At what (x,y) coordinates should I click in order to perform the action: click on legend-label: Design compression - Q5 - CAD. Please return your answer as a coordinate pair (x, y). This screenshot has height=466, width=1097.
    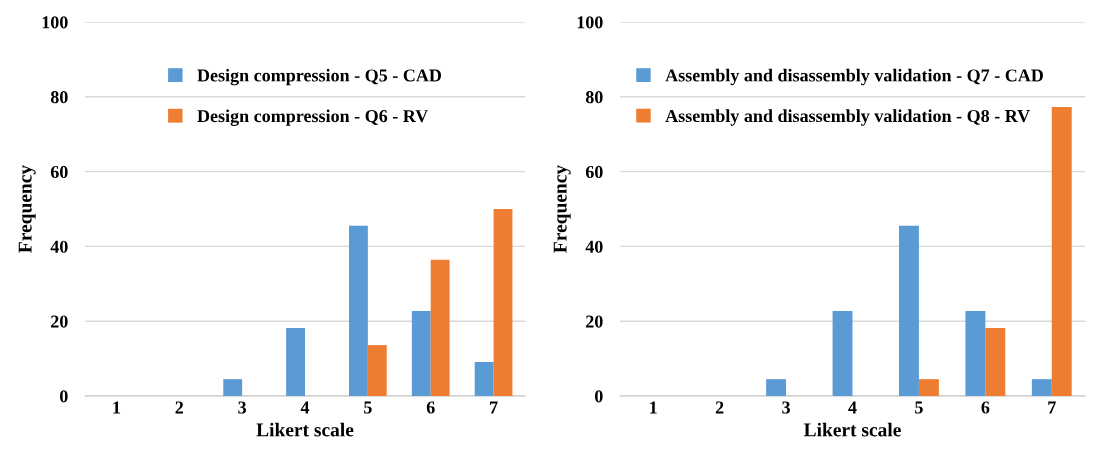
    Looking at the image, I should click on (319, 77).